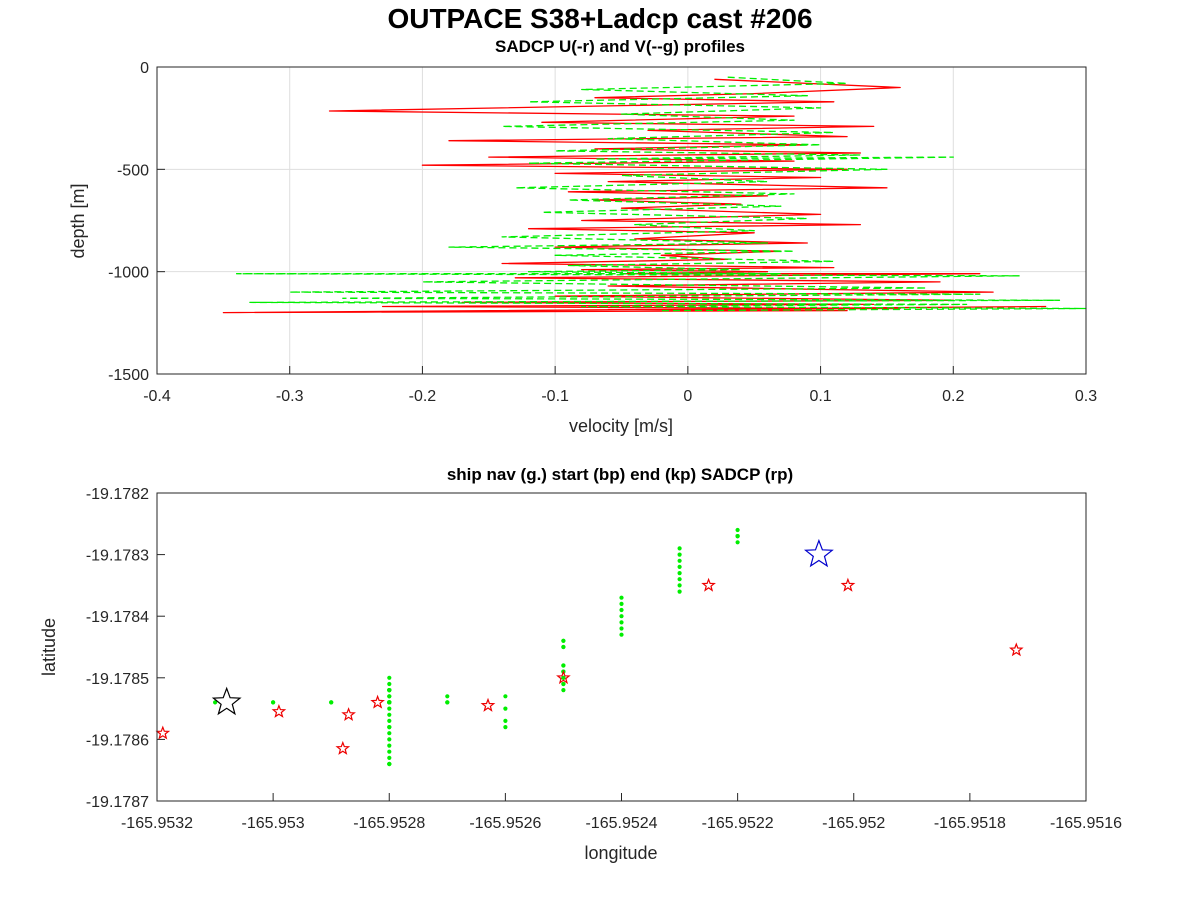 The width and height of the screenshot is (1200, 900). What do you see at coordinates (555, 396) in the screenshot?
I see `profile-xtick-label: -0.1` at bounding box center [555, 396].